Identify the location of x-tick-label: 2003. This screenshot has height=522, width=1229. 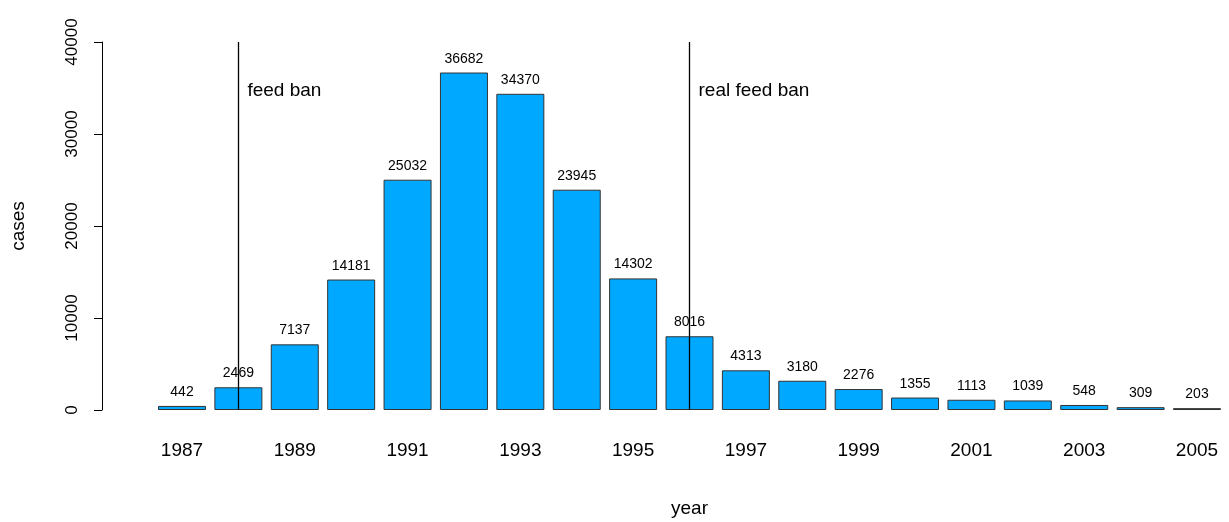
(1084, 449).